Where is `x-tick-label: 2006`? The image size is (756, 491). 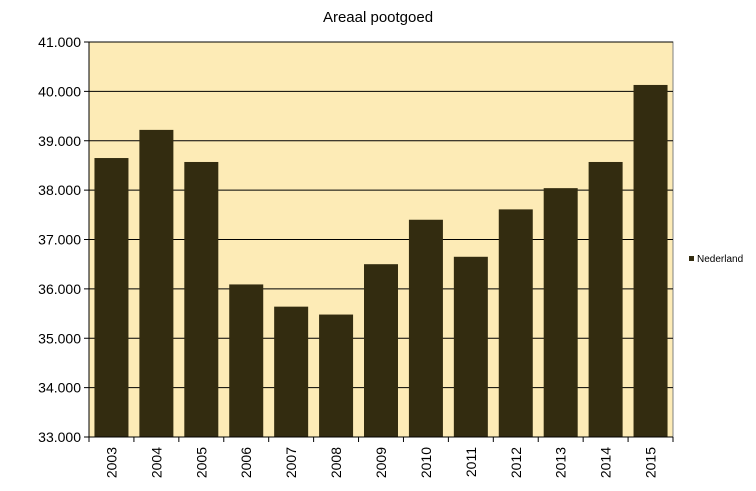 x-tick-label: 2006 is located at coordinates (246, 462).